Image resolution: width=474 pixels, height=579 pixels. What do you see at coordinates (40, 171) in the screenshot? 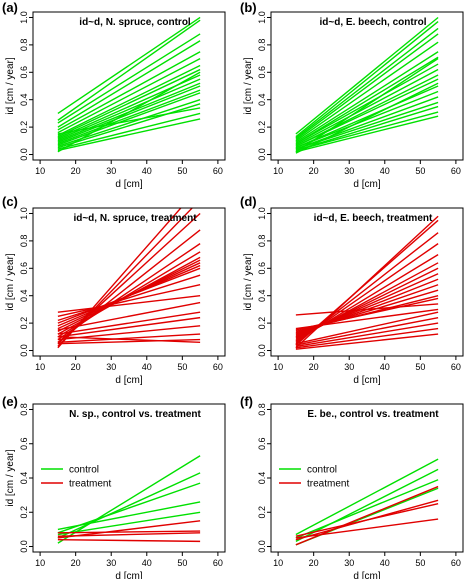
I see `x-tick-label: 10` at bounding box center [40, 171].